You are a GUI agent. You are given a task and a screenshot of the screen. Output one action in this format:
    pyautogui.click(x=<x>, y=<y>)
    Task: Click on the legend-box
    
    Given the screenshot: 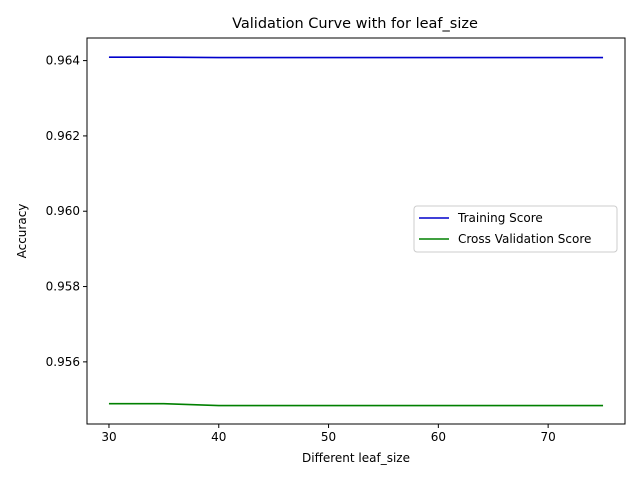 What is the action you would take?
    pyautogui.click(x=515, y=229)
    